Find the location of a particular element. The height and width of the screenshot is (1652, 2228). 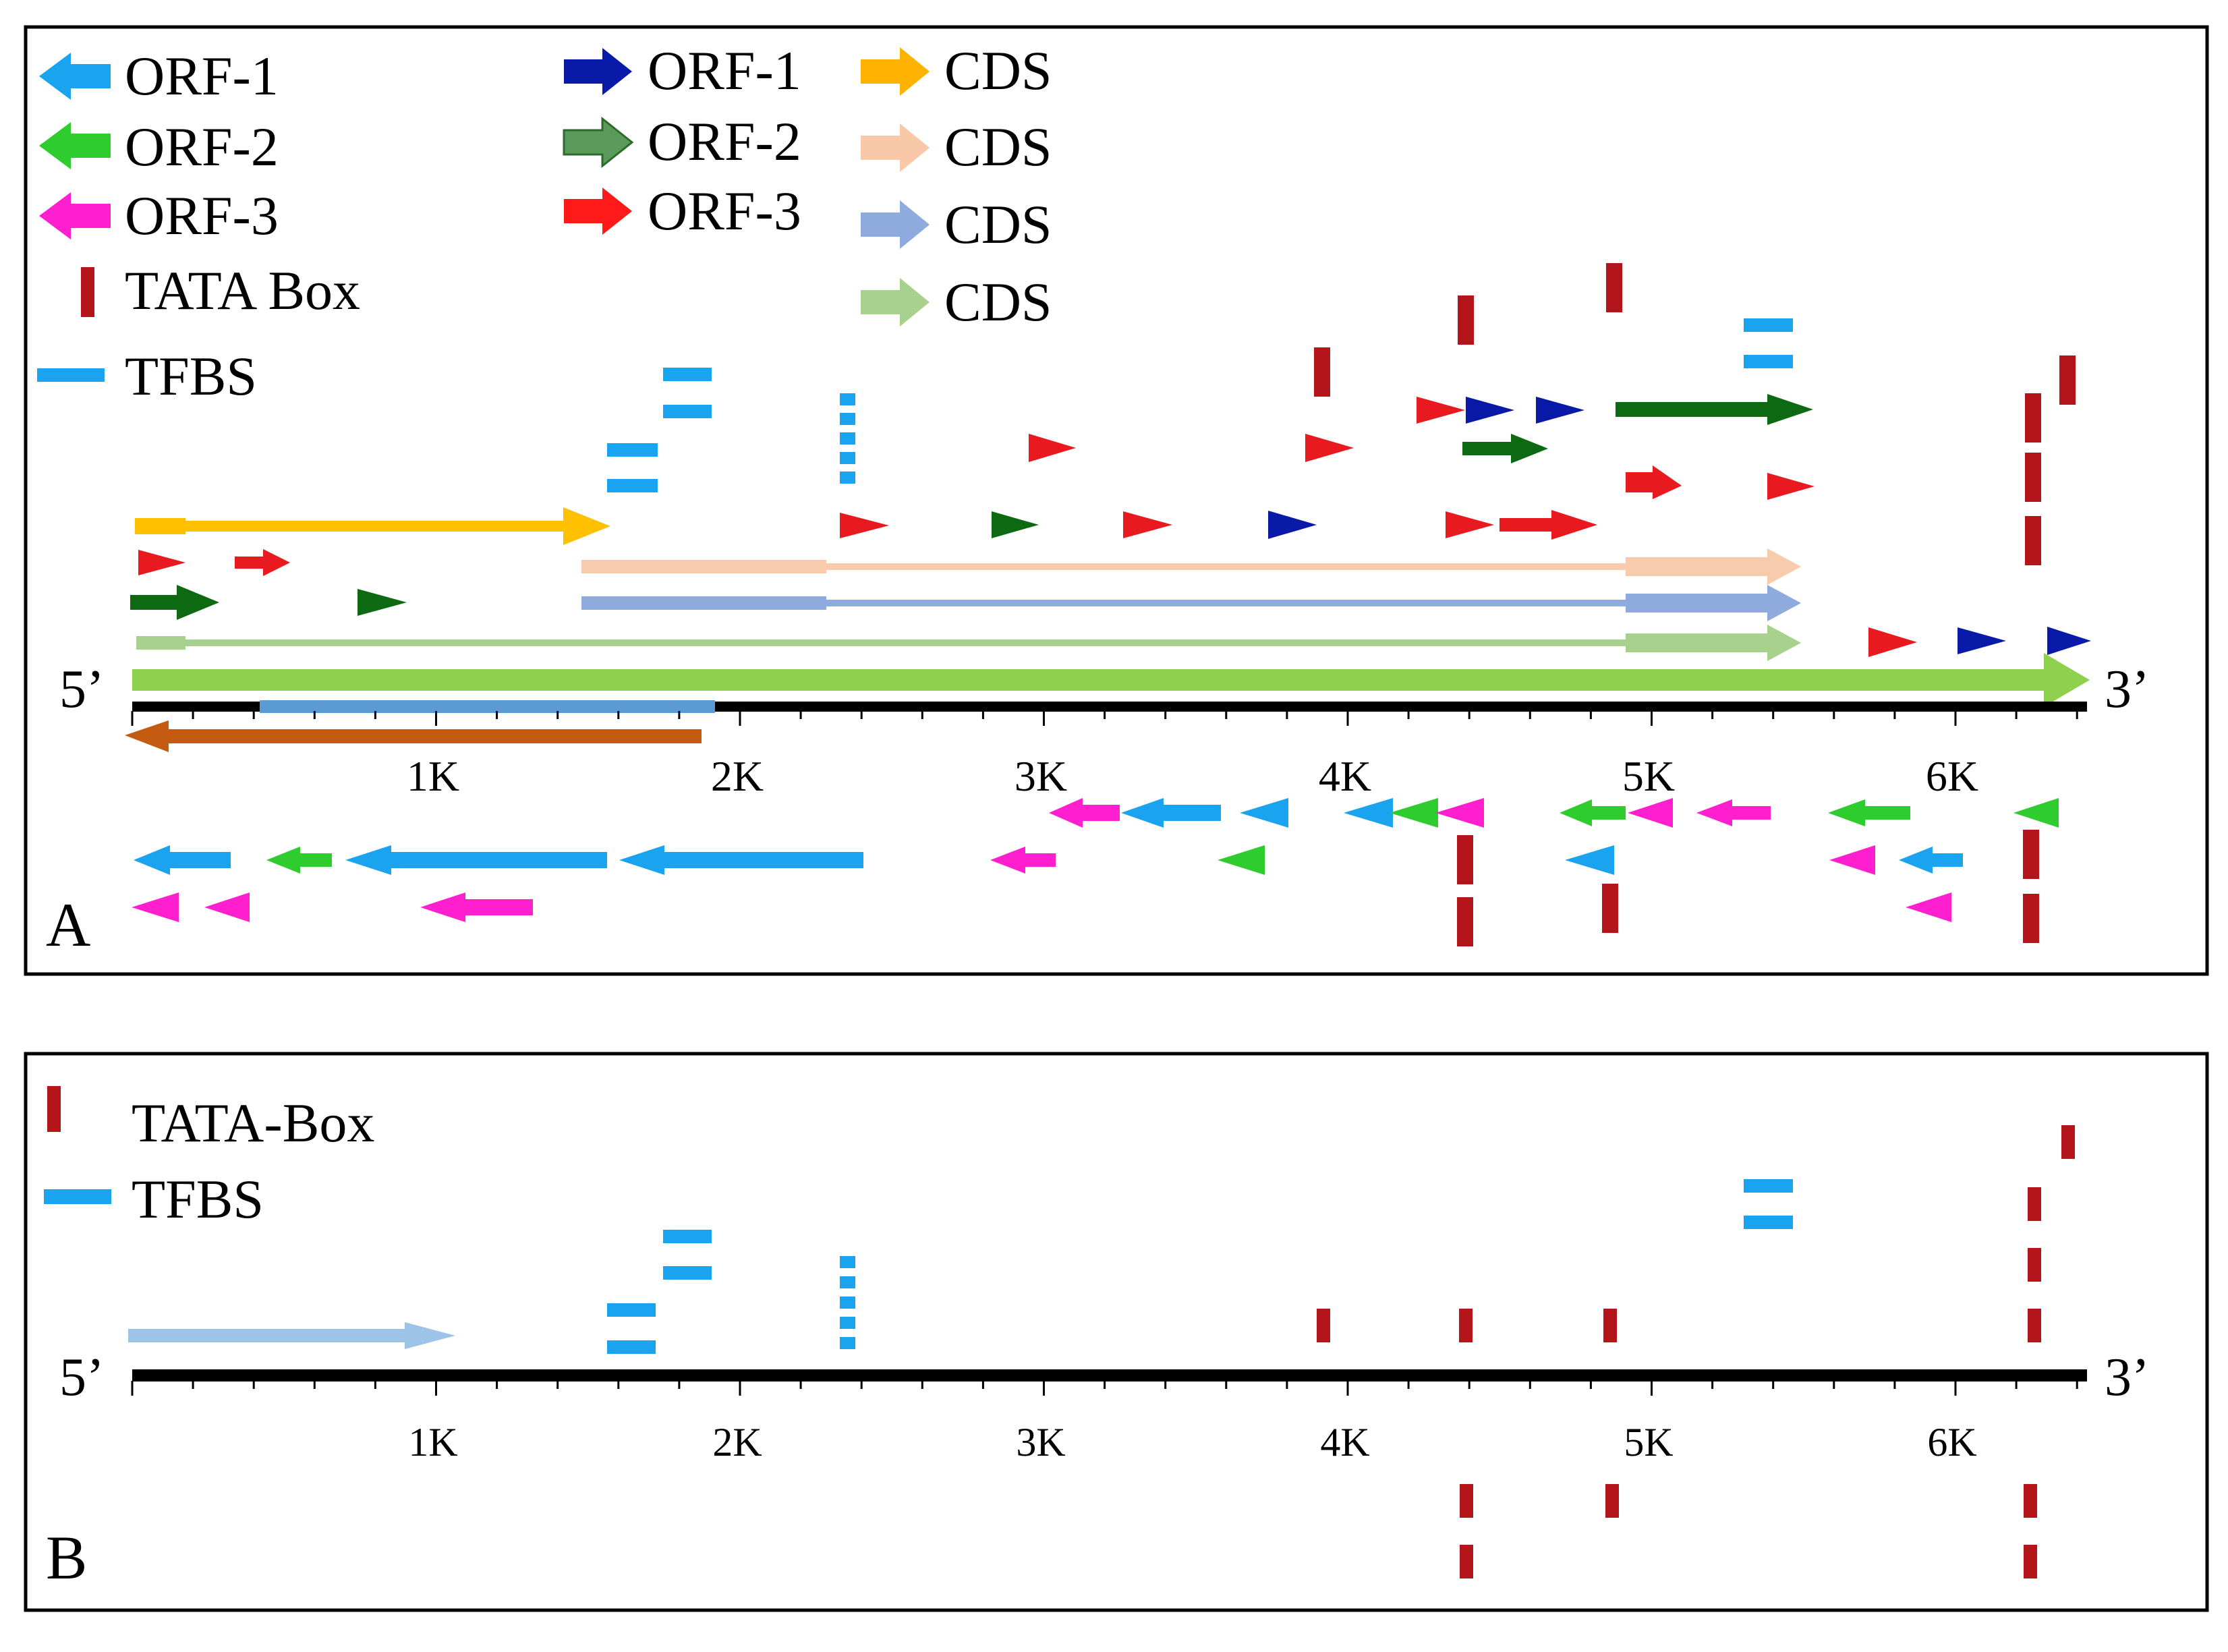

tick-label: 3K is located at coordinates (1041, 776).